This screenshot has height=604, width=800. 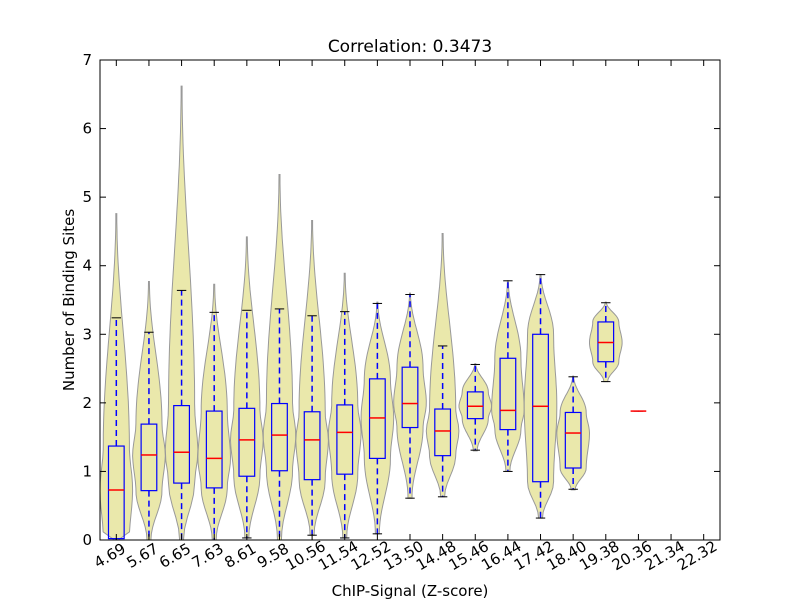 What do you see at coordinates (87, 129) in the screenshot?
I see `y-tick-label: 6` at bounding box center [87, 129].